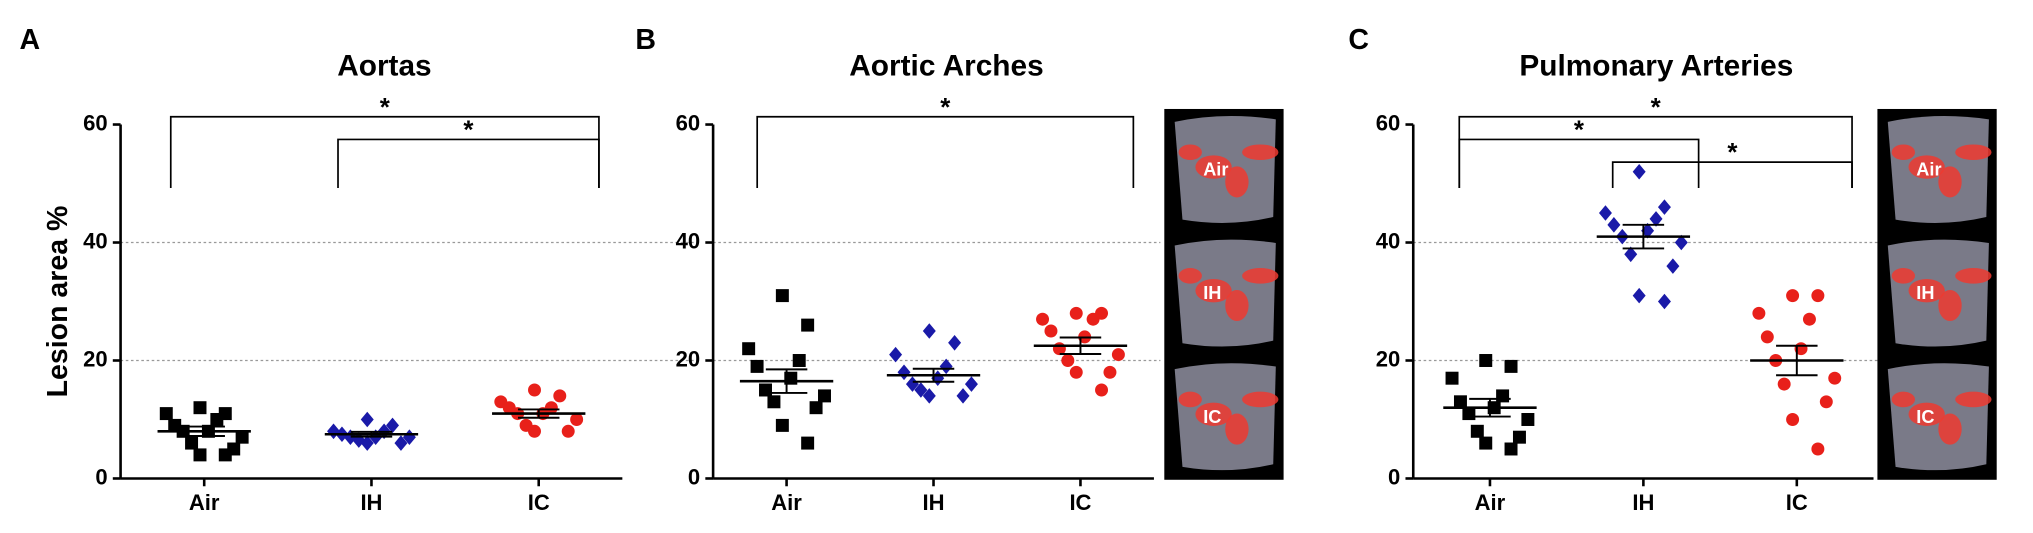 The height and width of the screenshot is (533, 2033). I want to click on y-tick-label: 40, so click(1388, 240).